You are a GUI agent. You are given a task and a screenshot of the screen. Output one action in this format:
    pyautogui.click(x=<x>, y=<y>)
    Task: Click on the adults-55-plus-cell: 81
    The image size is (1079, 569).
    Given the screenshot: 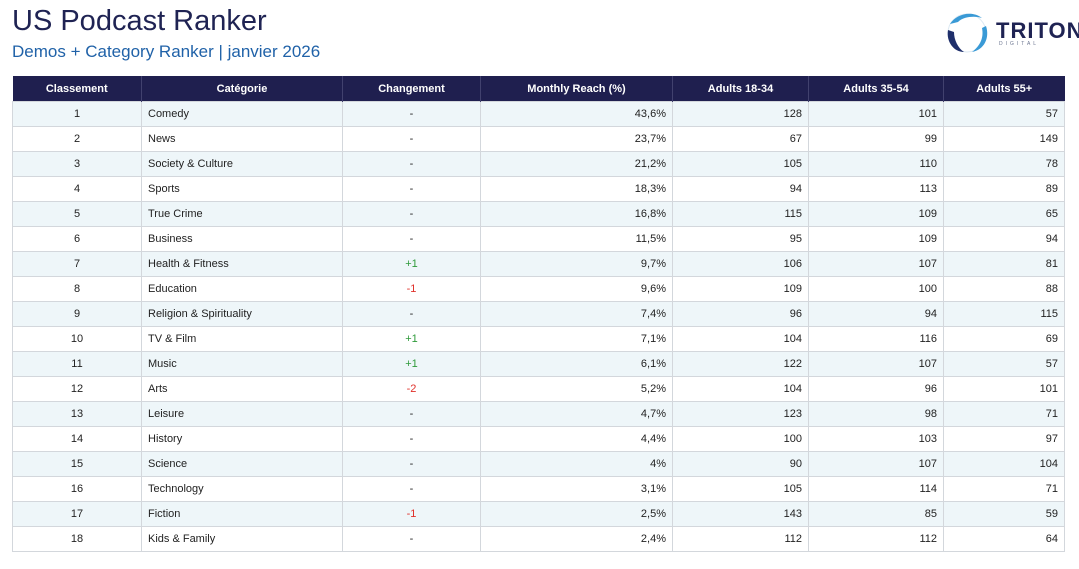 What is the action you would take?
    pyautogui.click(x=1004, y=264)
    